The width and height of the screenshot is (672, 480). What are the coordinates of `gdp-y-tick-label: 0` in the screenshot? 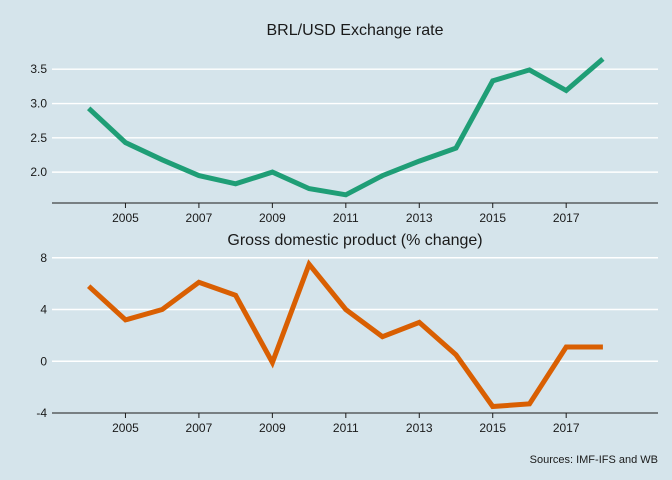 It's located at (43, 361).